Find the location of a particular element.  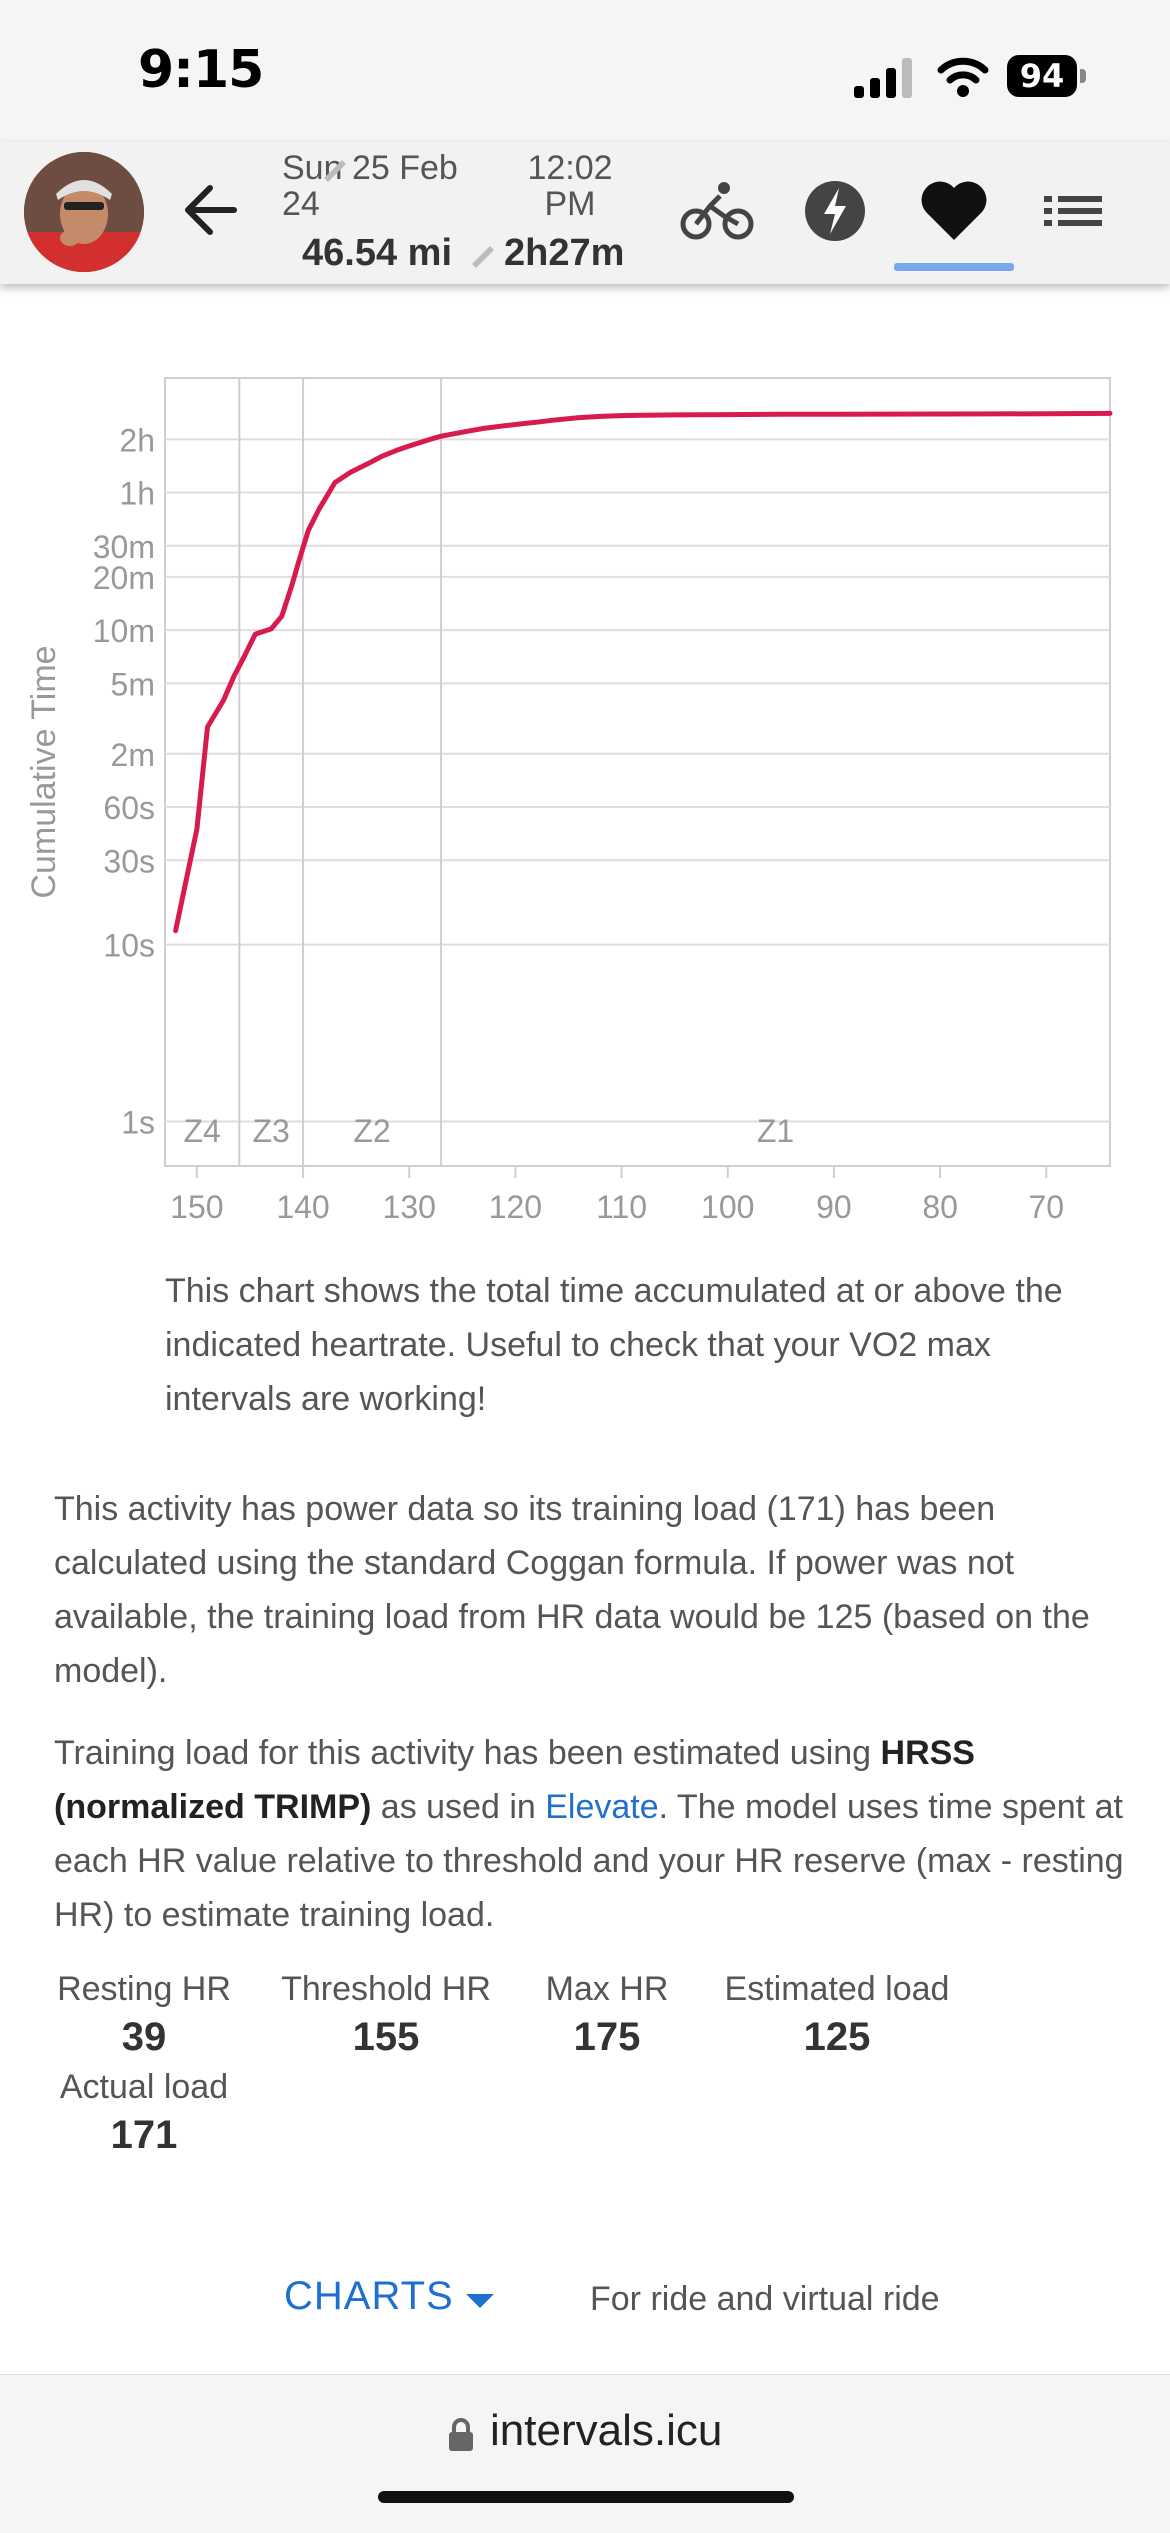

y-tick-label: 60s is located at coordinates (129, 808).